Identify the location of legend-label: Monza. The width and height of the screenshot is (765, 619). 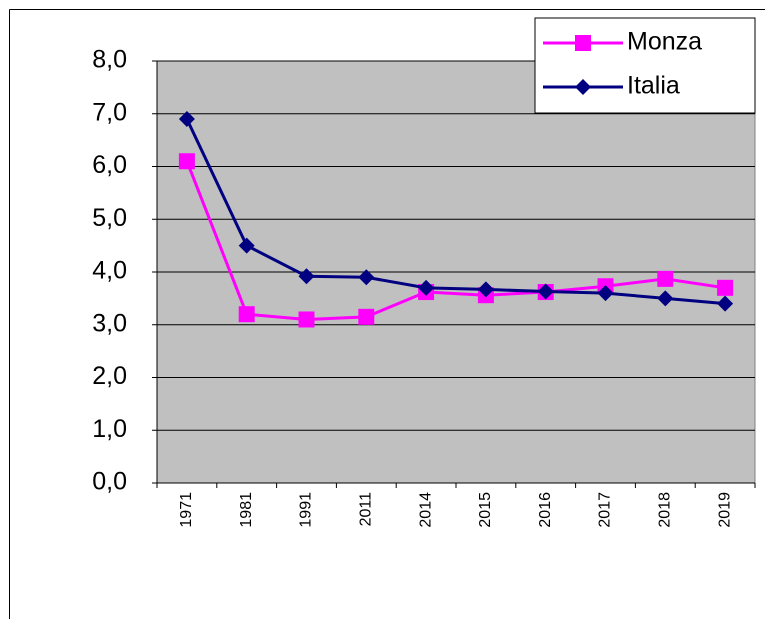
(664, 42).